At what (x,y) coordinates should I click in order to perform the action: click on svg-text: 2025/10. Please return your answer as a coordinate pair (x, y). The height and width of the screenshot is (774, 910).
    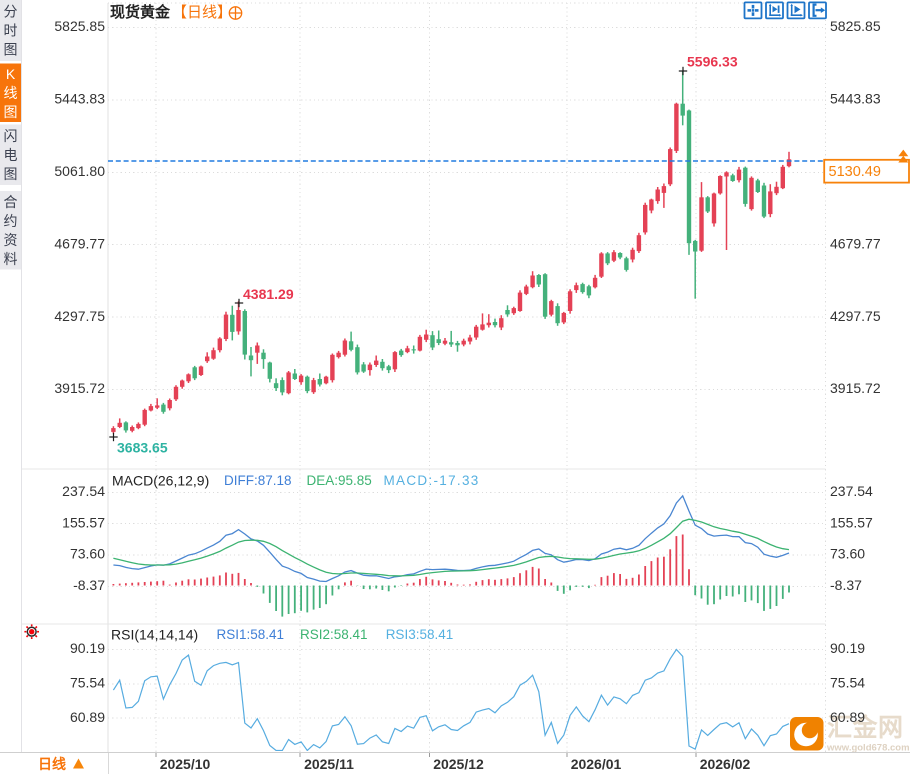
    Looking at the image, I should click on (185, 764).